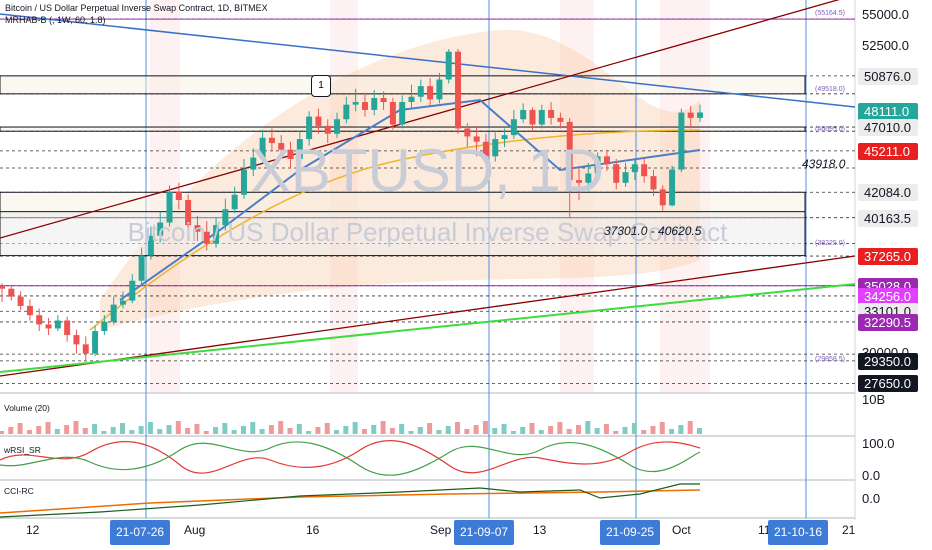  I want to click on volume-pane-label: Volume (20), so click(27, 408).